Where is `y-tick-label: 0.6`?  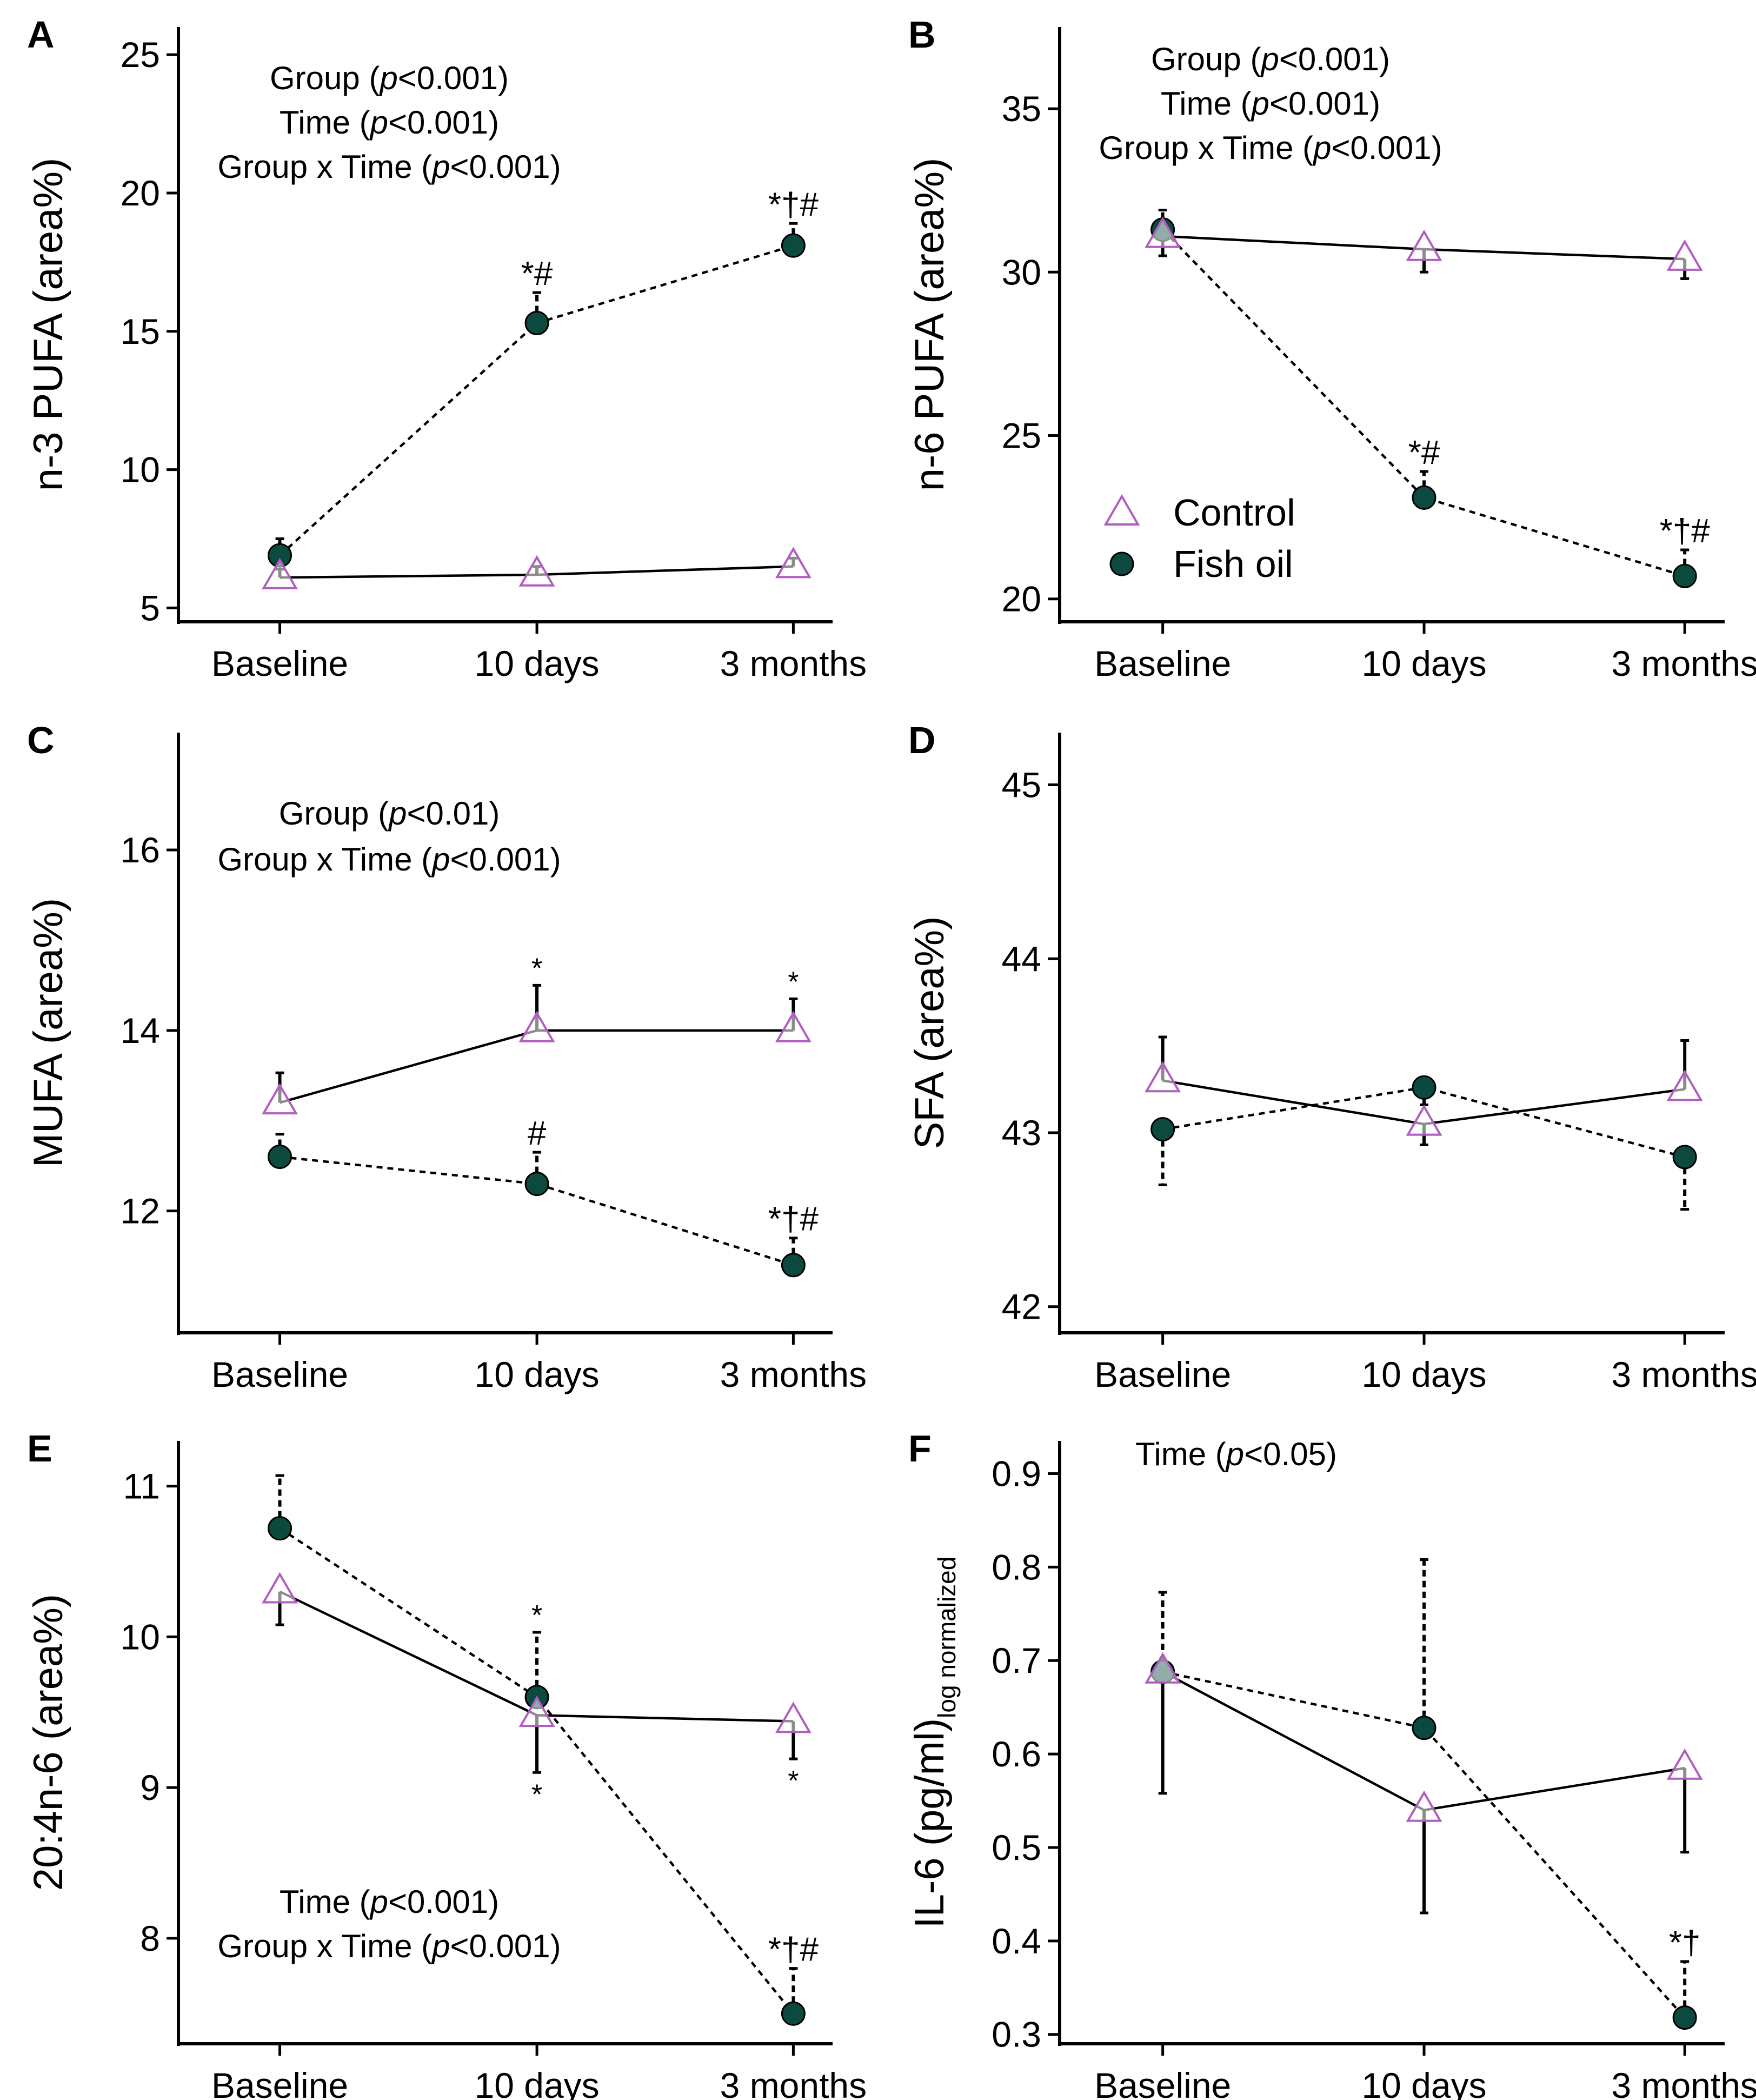 y-tick-label: 0.6 is located at coordinates (1016, 1754).